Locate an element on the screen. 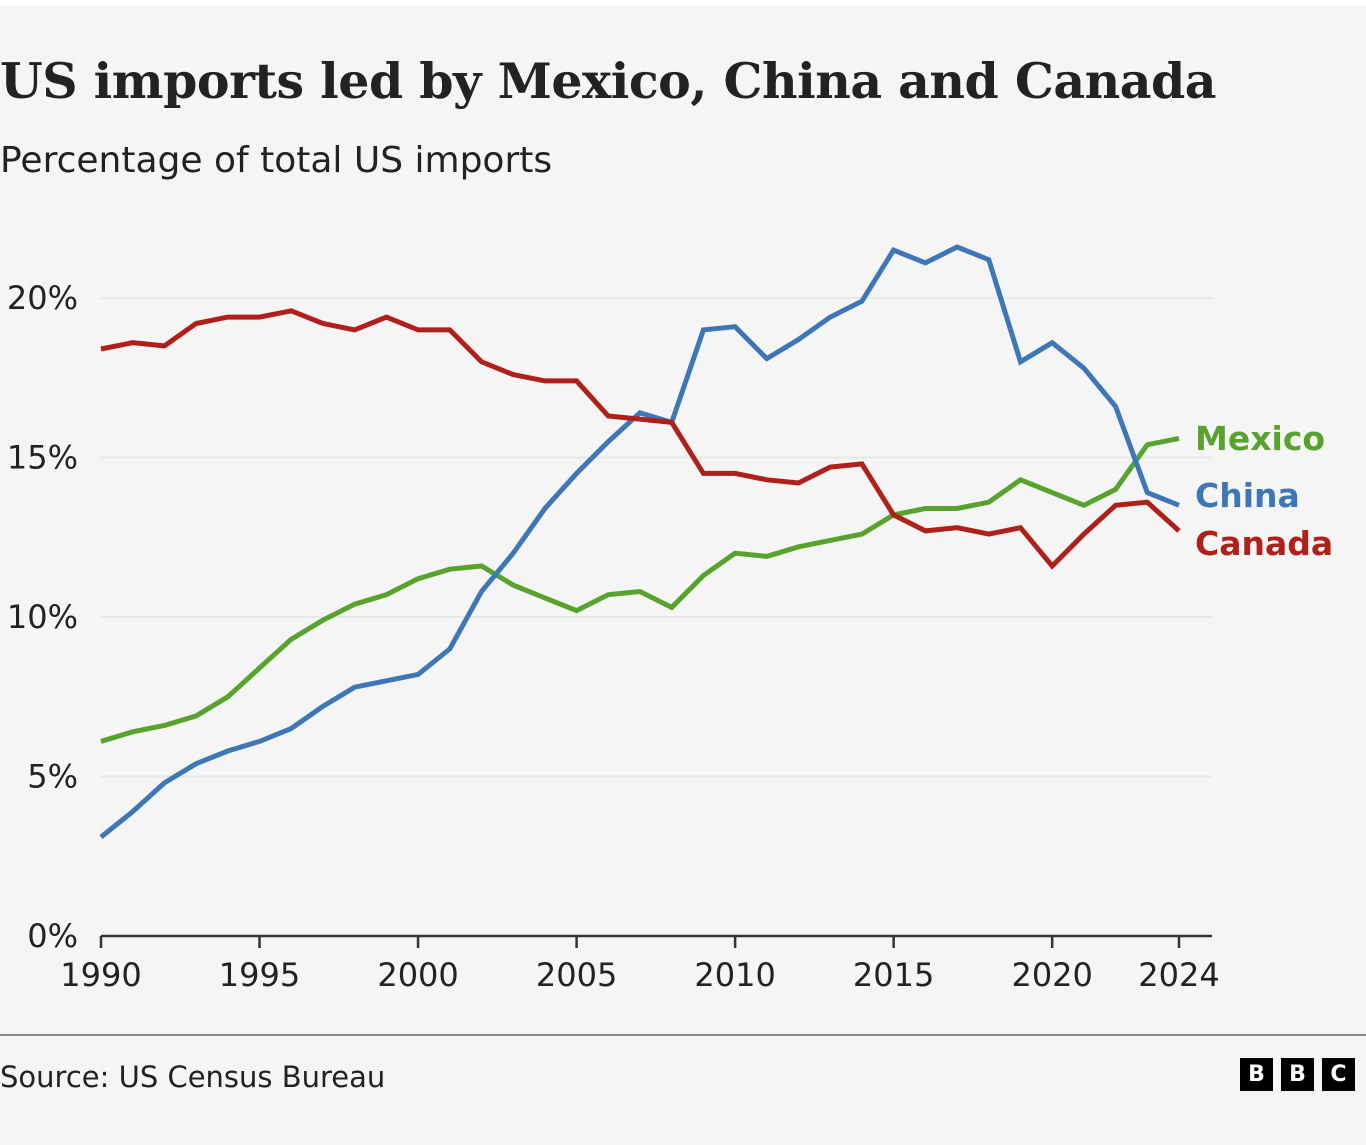  x-tick-label: 2020 is located at coordinates (1051, 975).